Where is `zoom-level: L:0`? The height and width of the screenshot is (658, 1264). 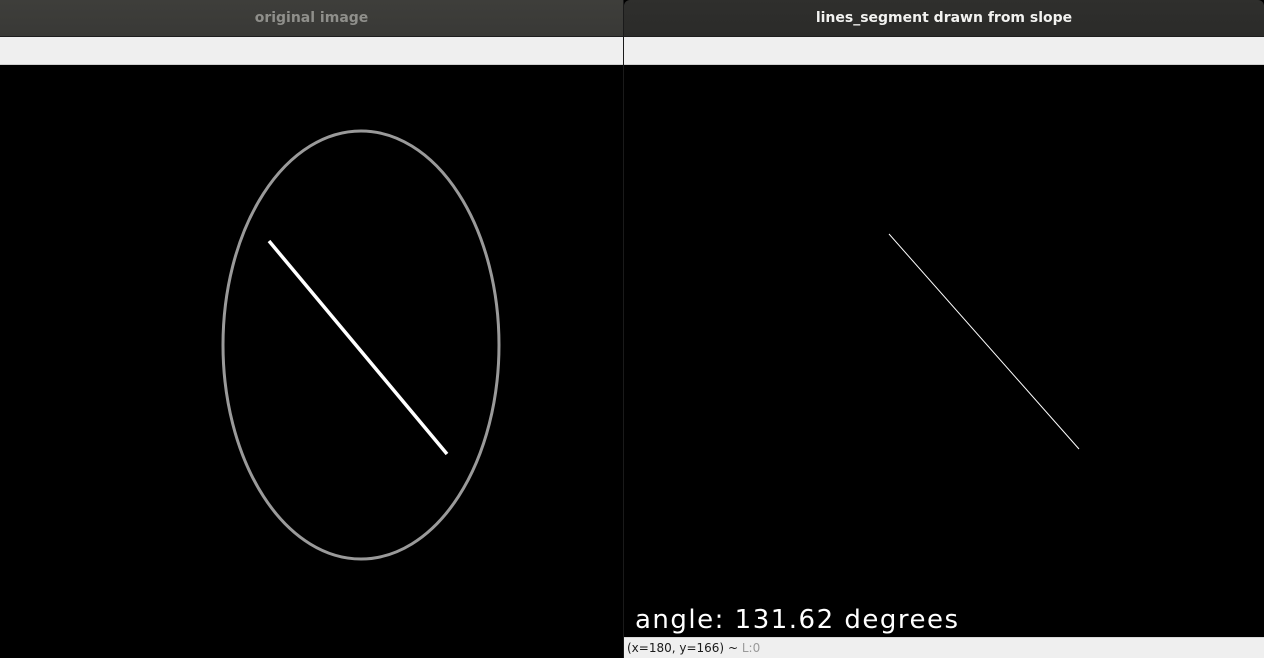
zoom-level: L:0 is located at coordinates (751, 648).